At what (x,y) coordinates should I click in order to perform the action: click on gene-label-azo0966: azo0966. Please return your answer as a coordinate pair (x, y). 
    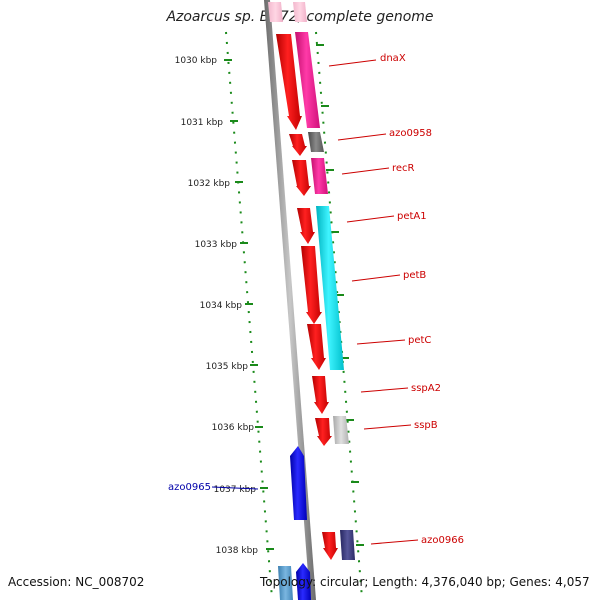
    Looking at the image, I should click on (442, 540).